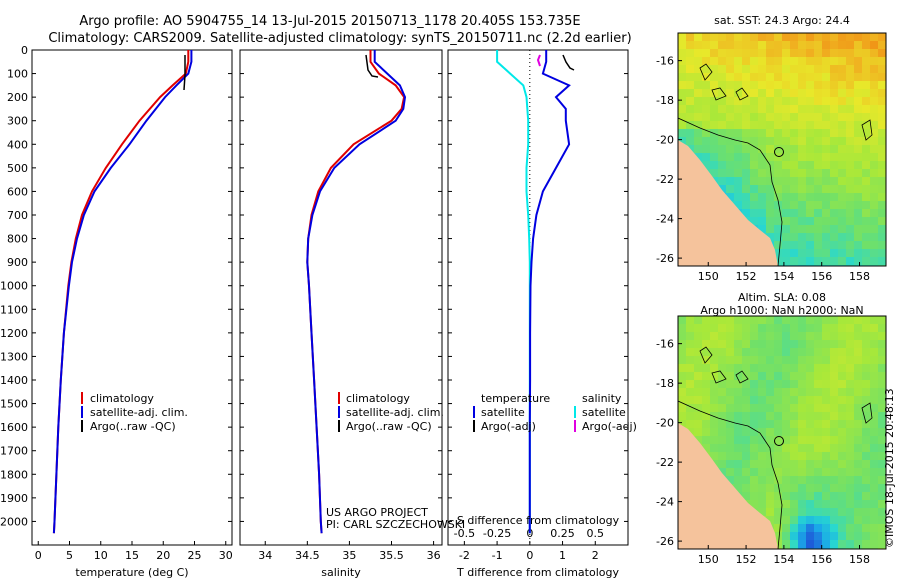  I want to click on diff-top-xlabel: S difference from climatology, so click(538, 520).